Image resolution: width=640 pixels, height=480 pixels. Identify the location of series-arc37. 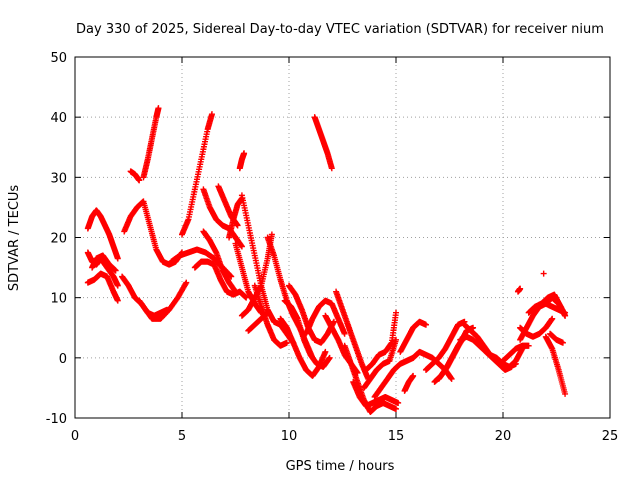
(409, 383).